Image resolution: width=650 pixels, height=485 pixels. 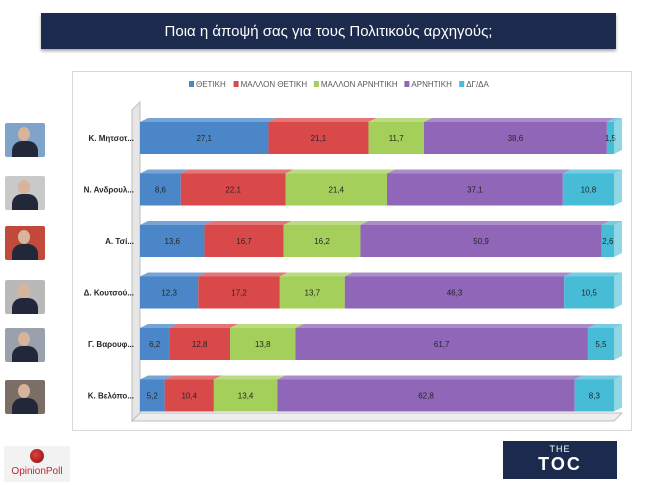 What do you see at coordinates (37, 456) in the screenshot?
I see `logo-dot-icon` at bounding box center [37, 456].